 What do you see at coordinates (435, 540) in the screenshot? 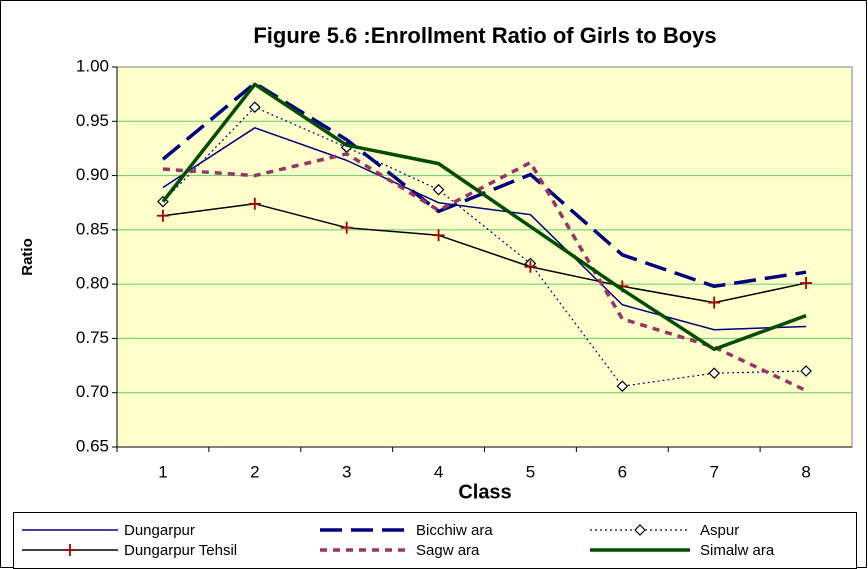
I see `legend` at bounding box center [435, 540].